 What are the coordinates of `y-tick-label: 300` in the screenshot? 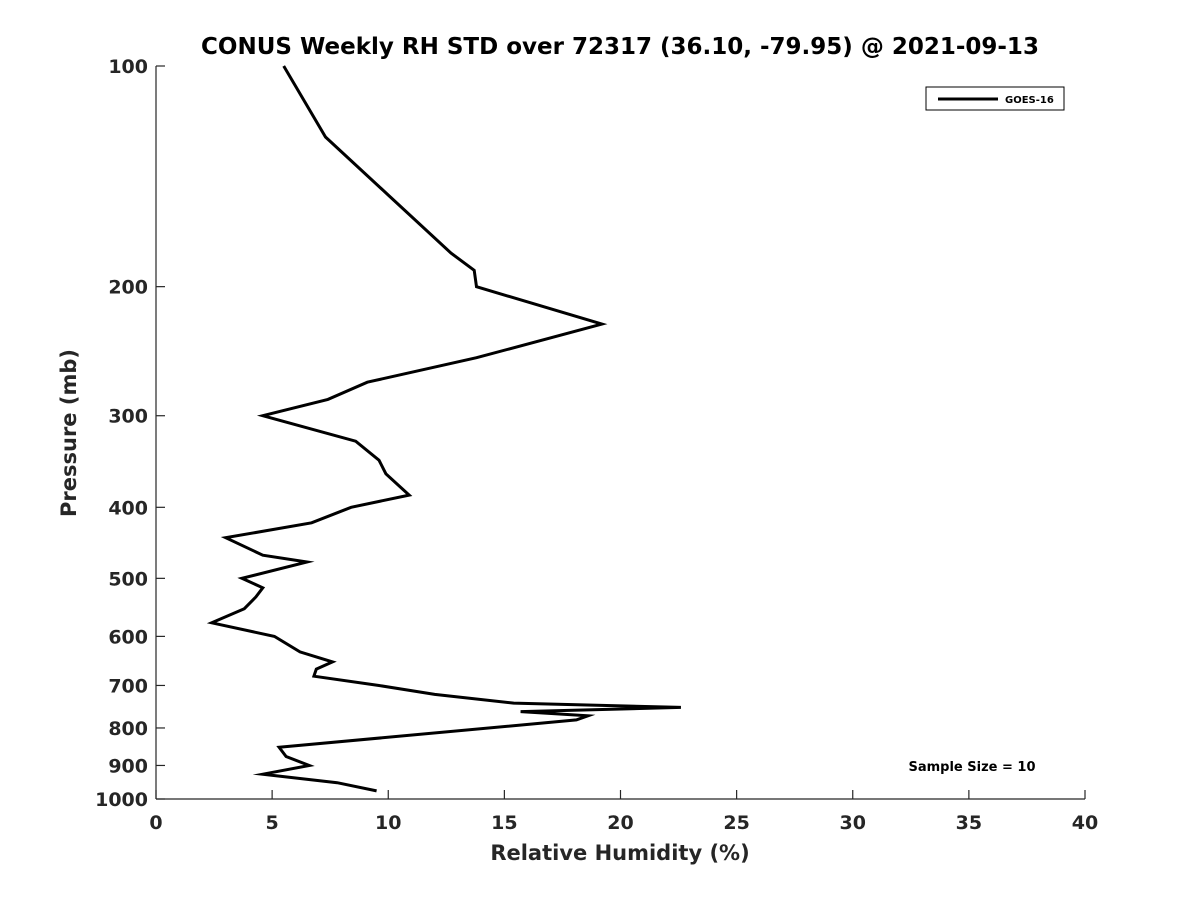 It's located at (128, 417).